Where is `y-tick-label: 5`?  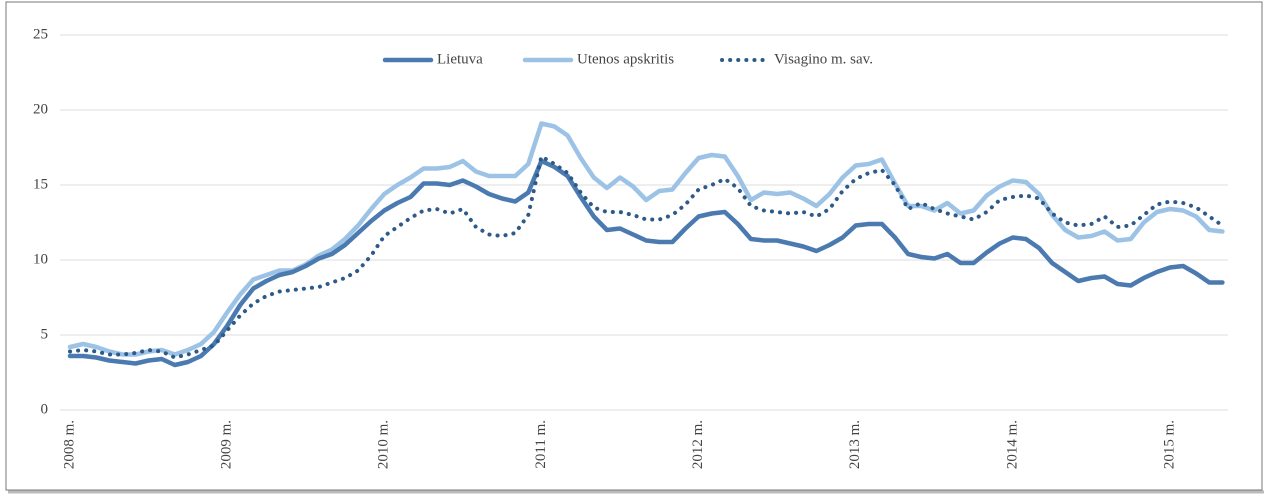
y-tick-label: 5 is located at coordinates (45, 334).